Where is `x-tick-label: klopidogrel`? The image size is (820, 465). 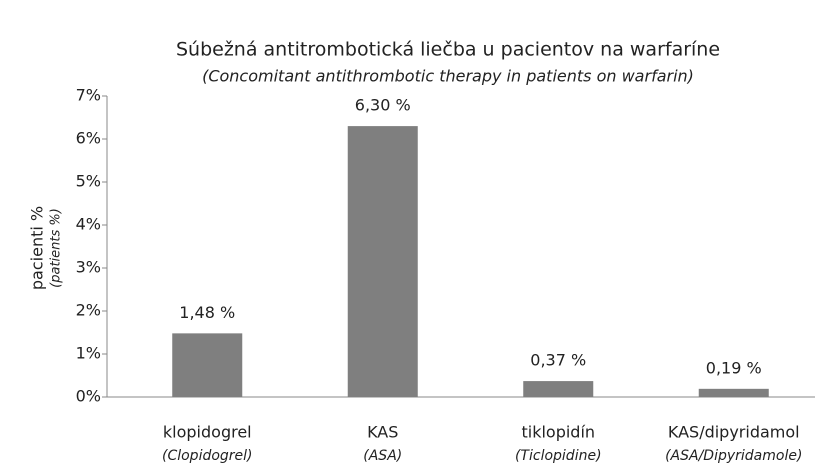 x-tick-label: klopidogrel is located at coordinates (207, 432).